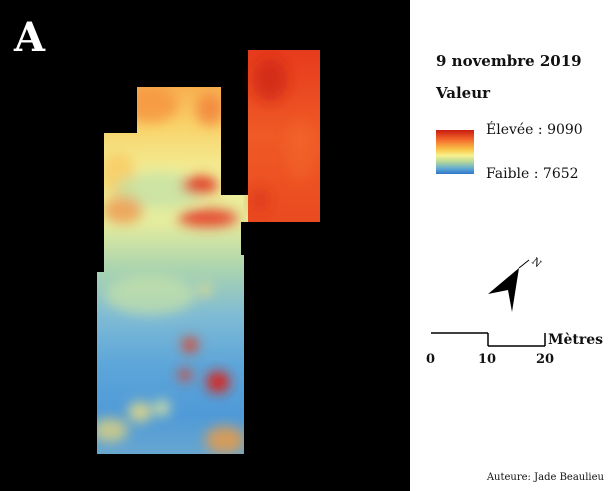  I want to click on panel-letter: A, so click(30, 37).